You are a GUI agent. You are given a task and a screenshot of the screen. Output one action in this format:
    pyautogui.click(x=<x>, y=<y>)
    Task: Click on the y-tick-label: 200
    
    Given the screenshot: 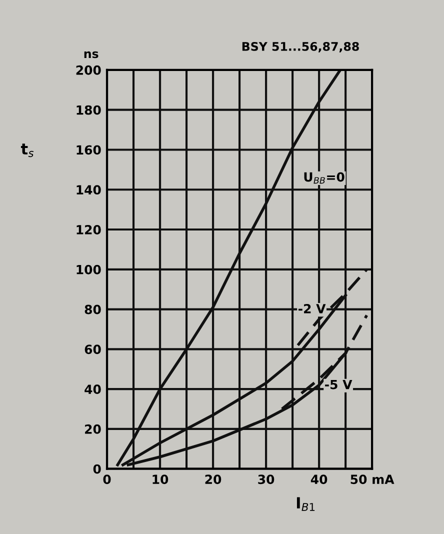 What is the action you would take?
    pyautogui.click(x=88, y=70)
    